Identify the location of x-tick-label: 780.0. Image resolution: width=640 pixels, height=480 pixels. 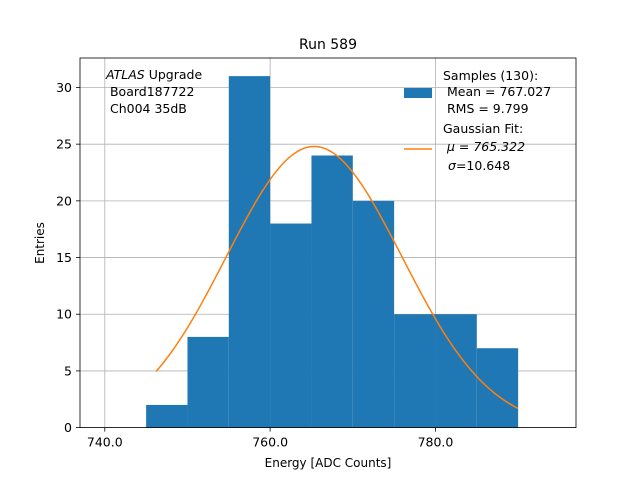
(436, 442).